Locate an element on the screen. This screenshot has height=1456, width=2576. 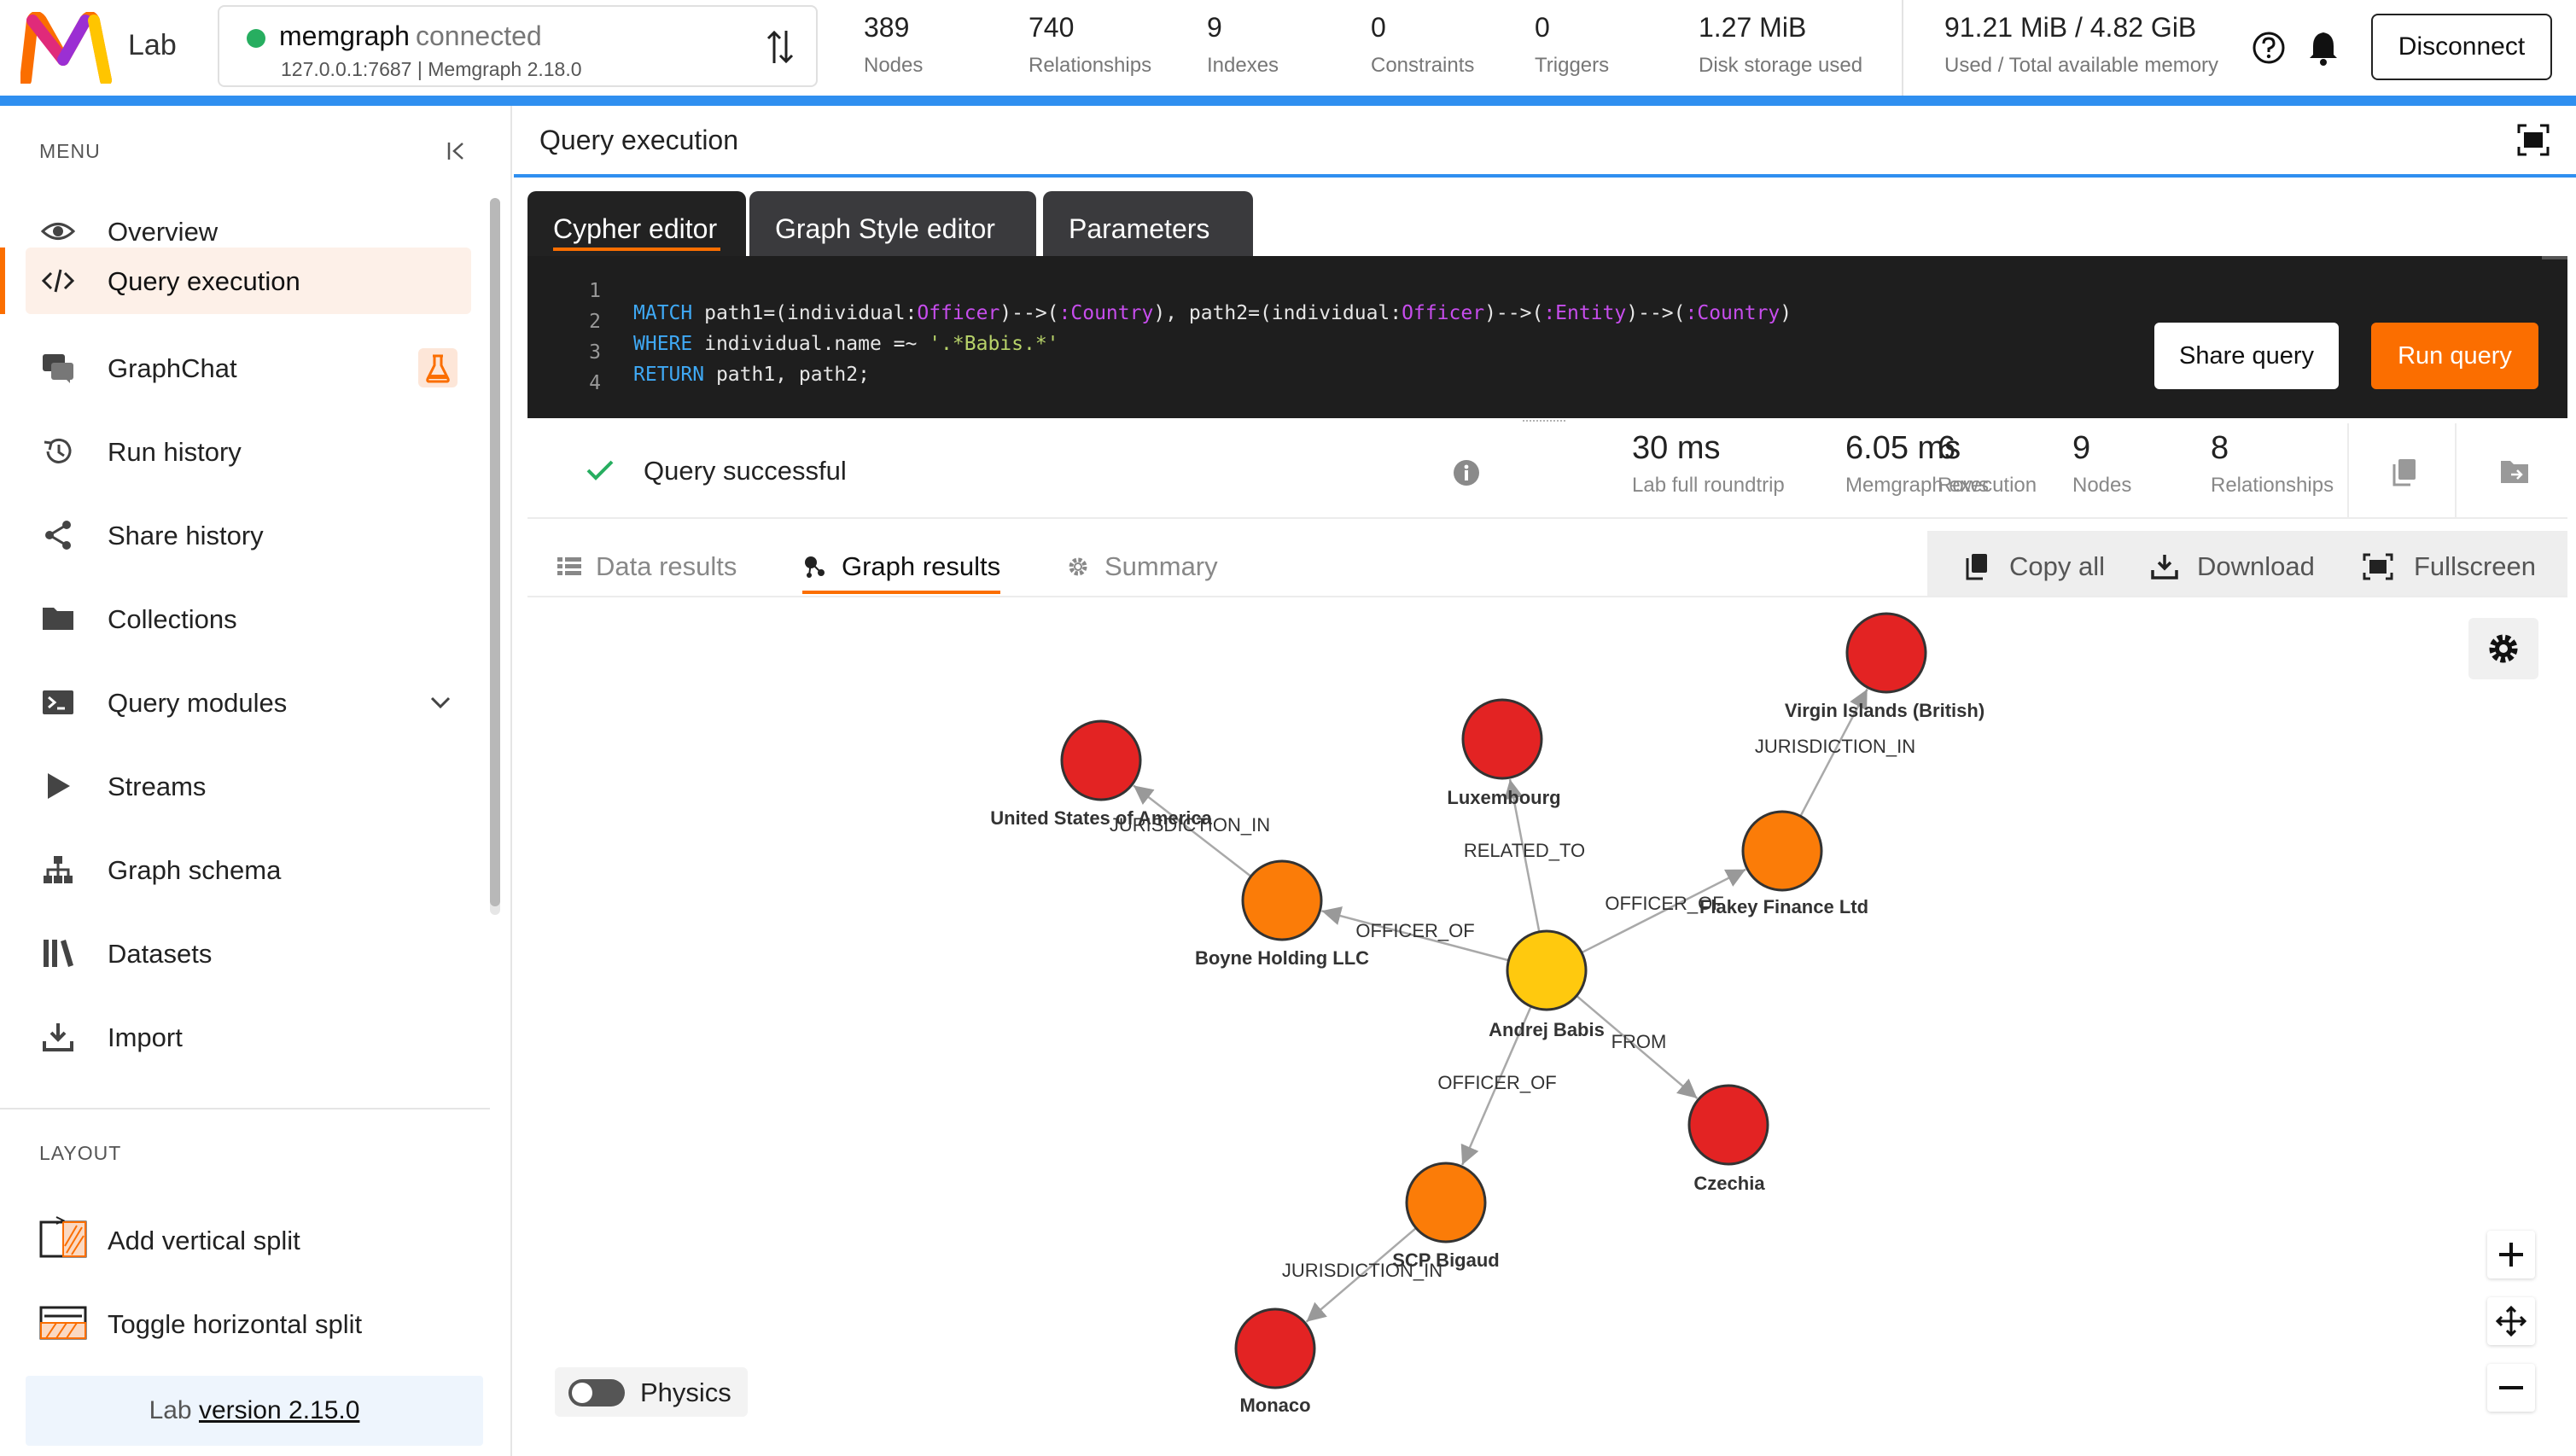
graph-edge-label: JURISDICTION_IN is located at coordinates (1835, 746).